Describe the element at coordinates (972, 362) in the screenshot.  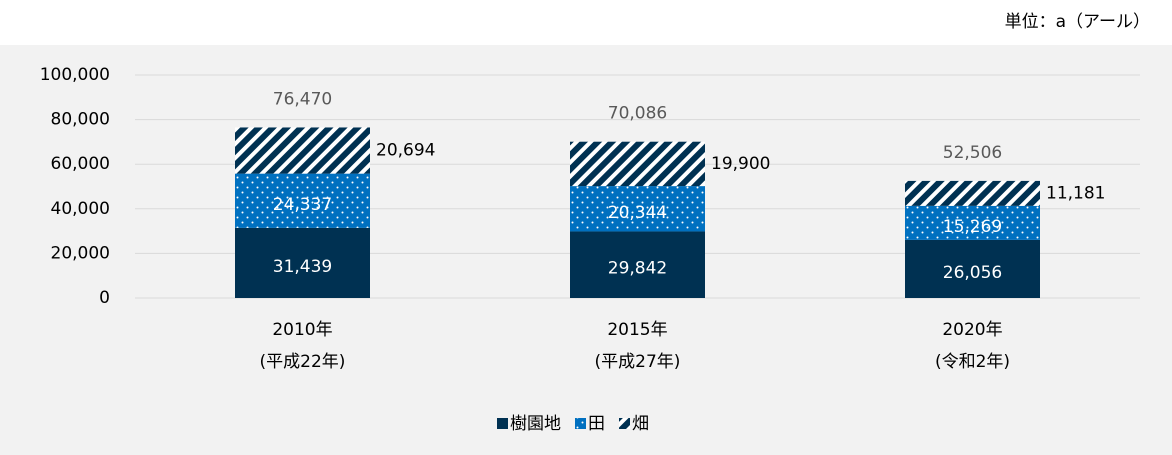
I see `x-tick-label: (令和2年)` at that location.